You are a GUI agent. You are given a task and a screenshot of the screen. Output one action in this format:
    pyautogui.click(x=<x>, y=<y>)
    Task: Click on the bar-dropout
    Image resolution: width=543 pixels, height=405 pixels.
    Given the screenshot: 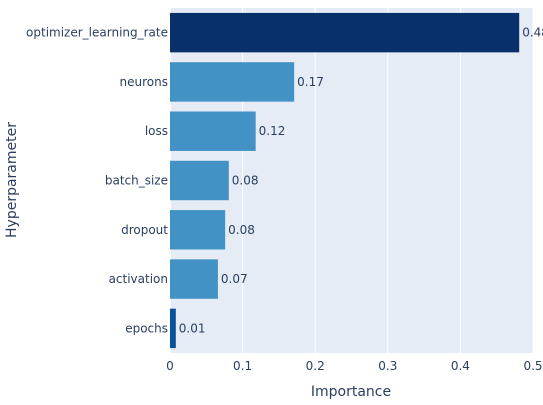 What is the action you would take?
    pyautogui.click(x=198, y=230)
    